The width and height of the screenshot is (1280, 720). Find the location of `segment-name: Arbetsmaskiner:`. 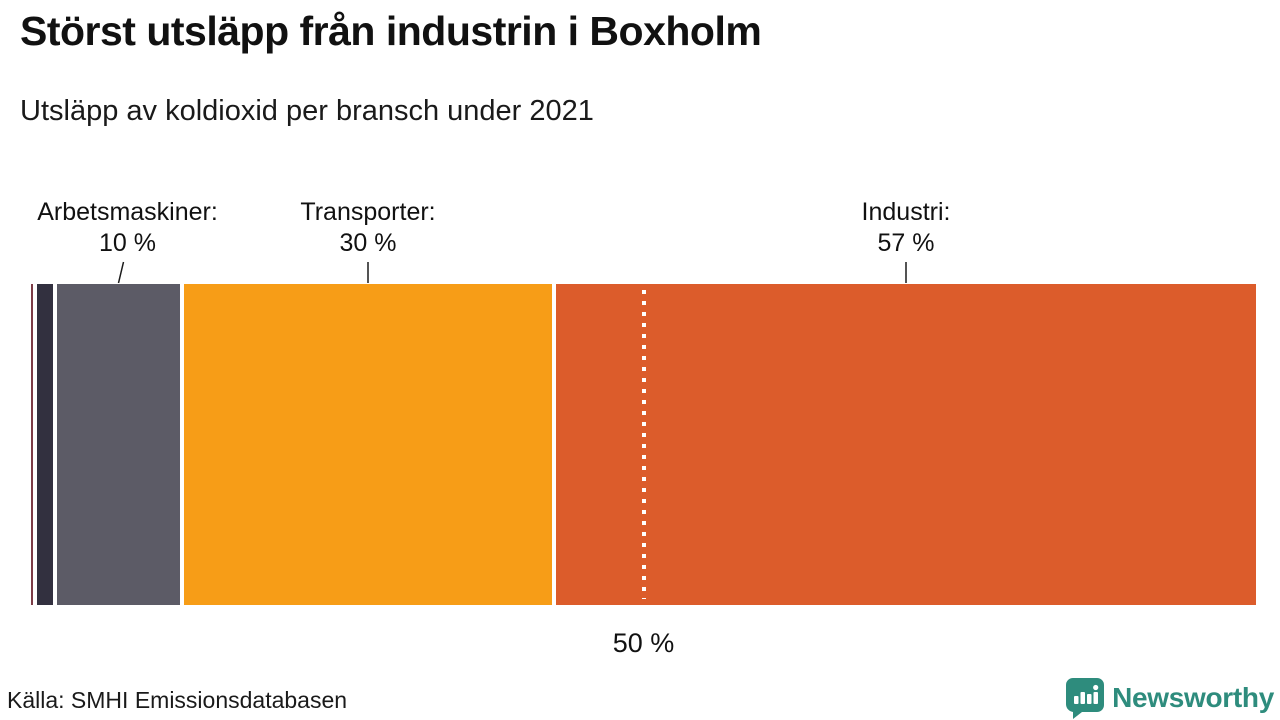

segment-name: Arbetsmaskiner: is located at coordinates (127, 212).